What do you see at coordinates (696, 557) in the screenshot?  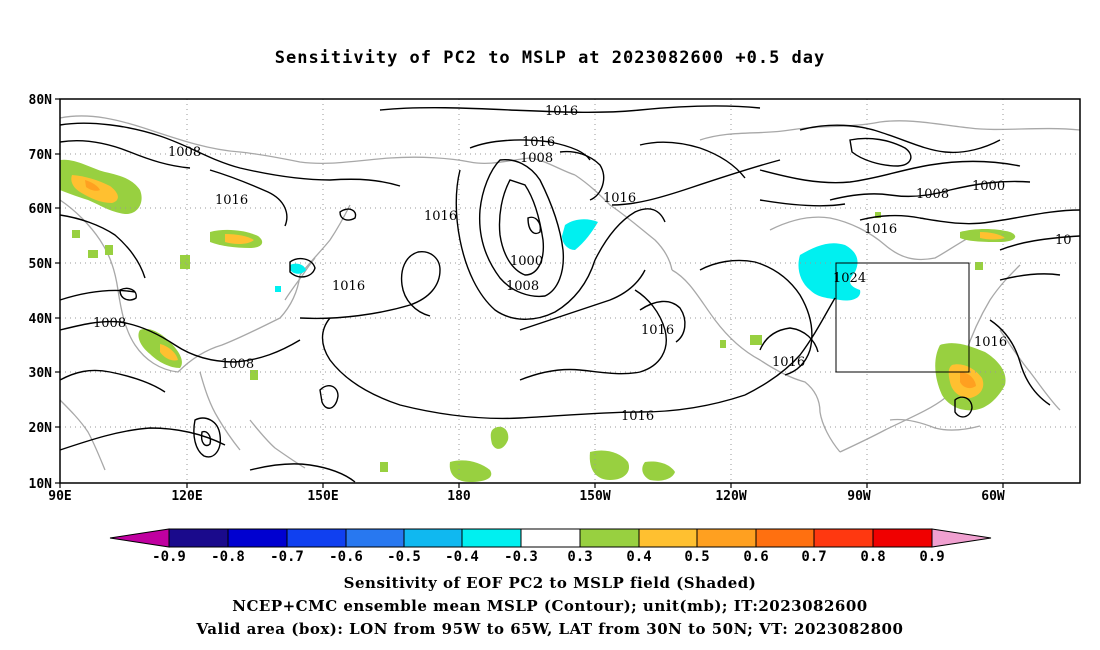 I see `colorbar-label: 0.5` at bounding box center [696, 557].